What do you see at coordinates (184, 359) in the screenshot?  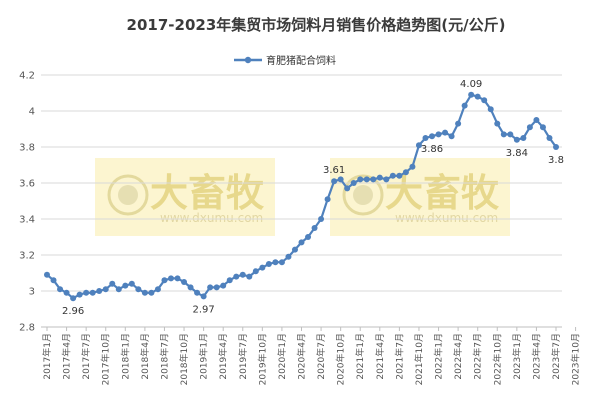 I see `x-tick-label: 2018年10月` at bounding box center [184, 359].